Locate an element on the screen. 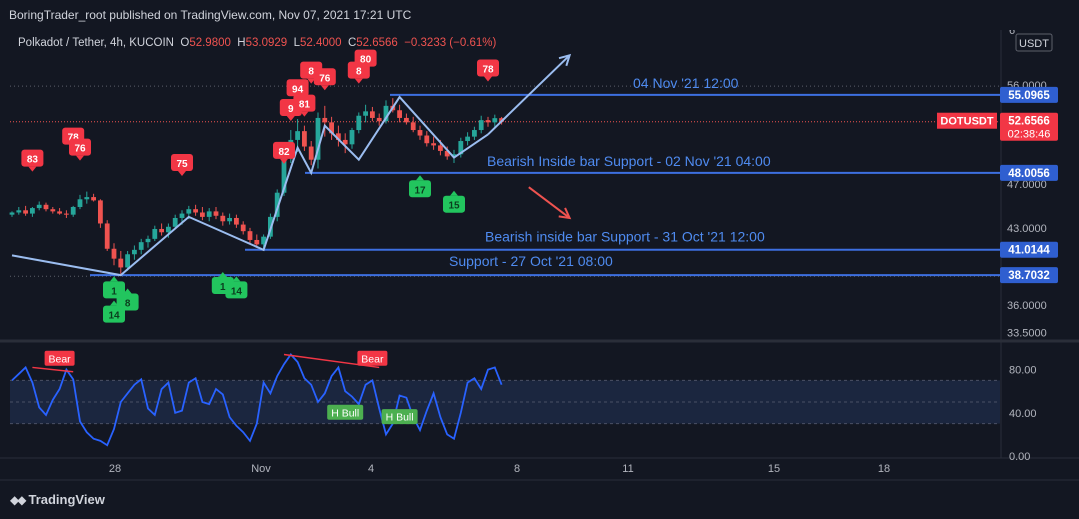 This screenshot has height=519, width=1079. currency-button is located at coordinates (1034, 42).